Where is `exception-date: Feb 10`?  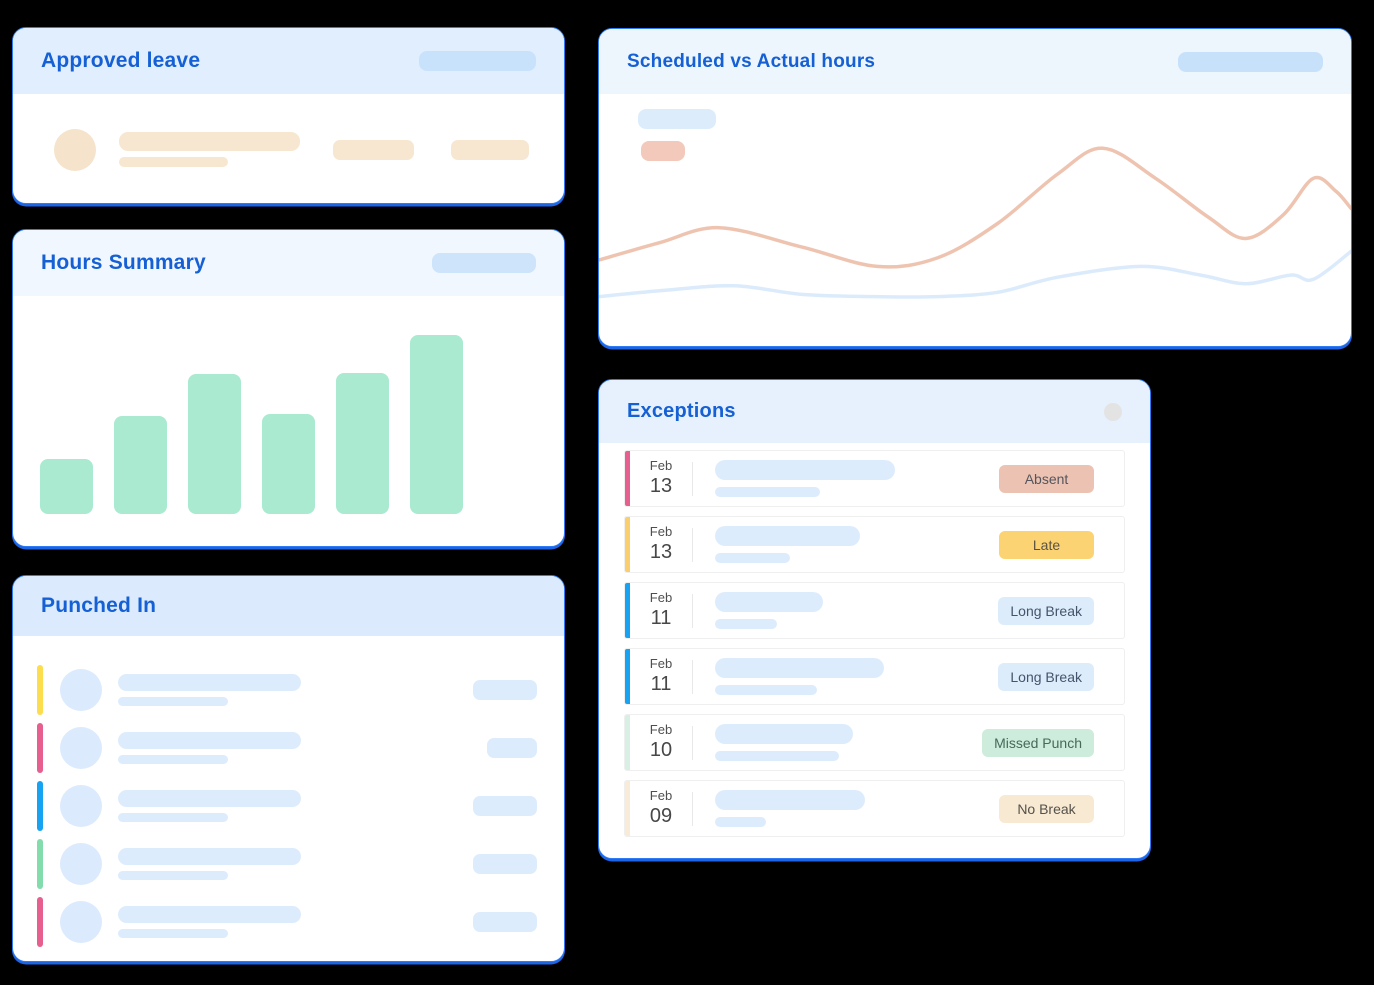
exception-date: Feb 10 is located at coordinates (661, 742).